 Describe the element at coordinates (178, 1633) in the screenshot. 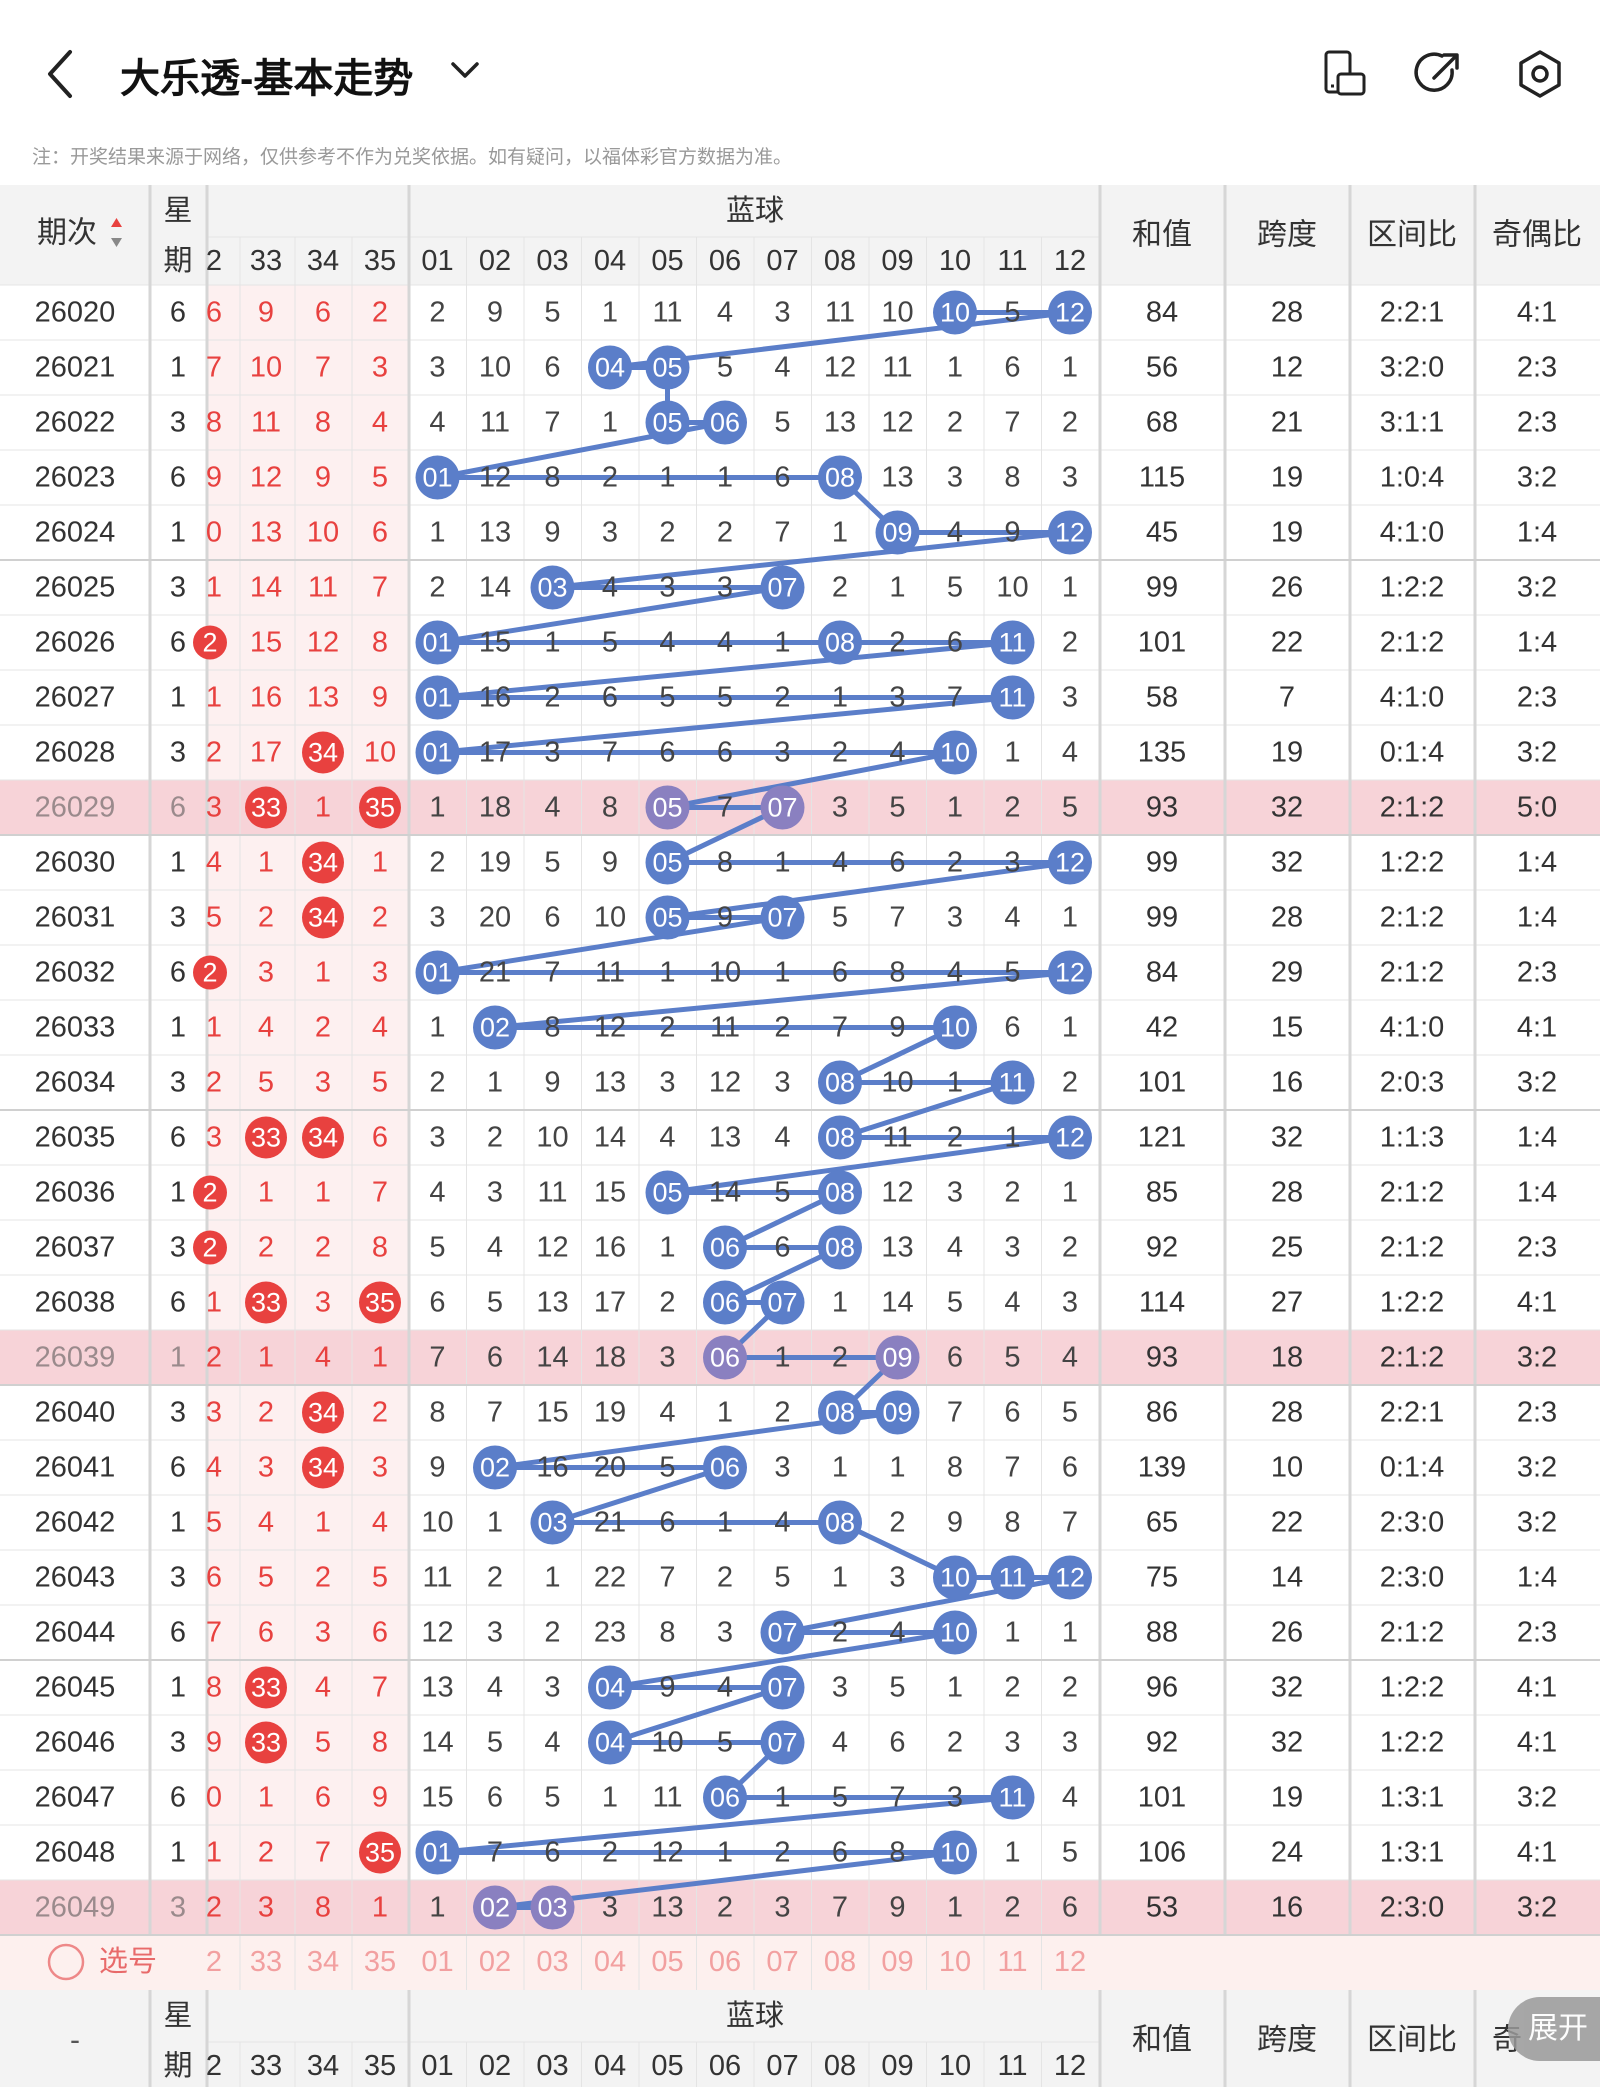

I see `weekday-value: 6` at that location.